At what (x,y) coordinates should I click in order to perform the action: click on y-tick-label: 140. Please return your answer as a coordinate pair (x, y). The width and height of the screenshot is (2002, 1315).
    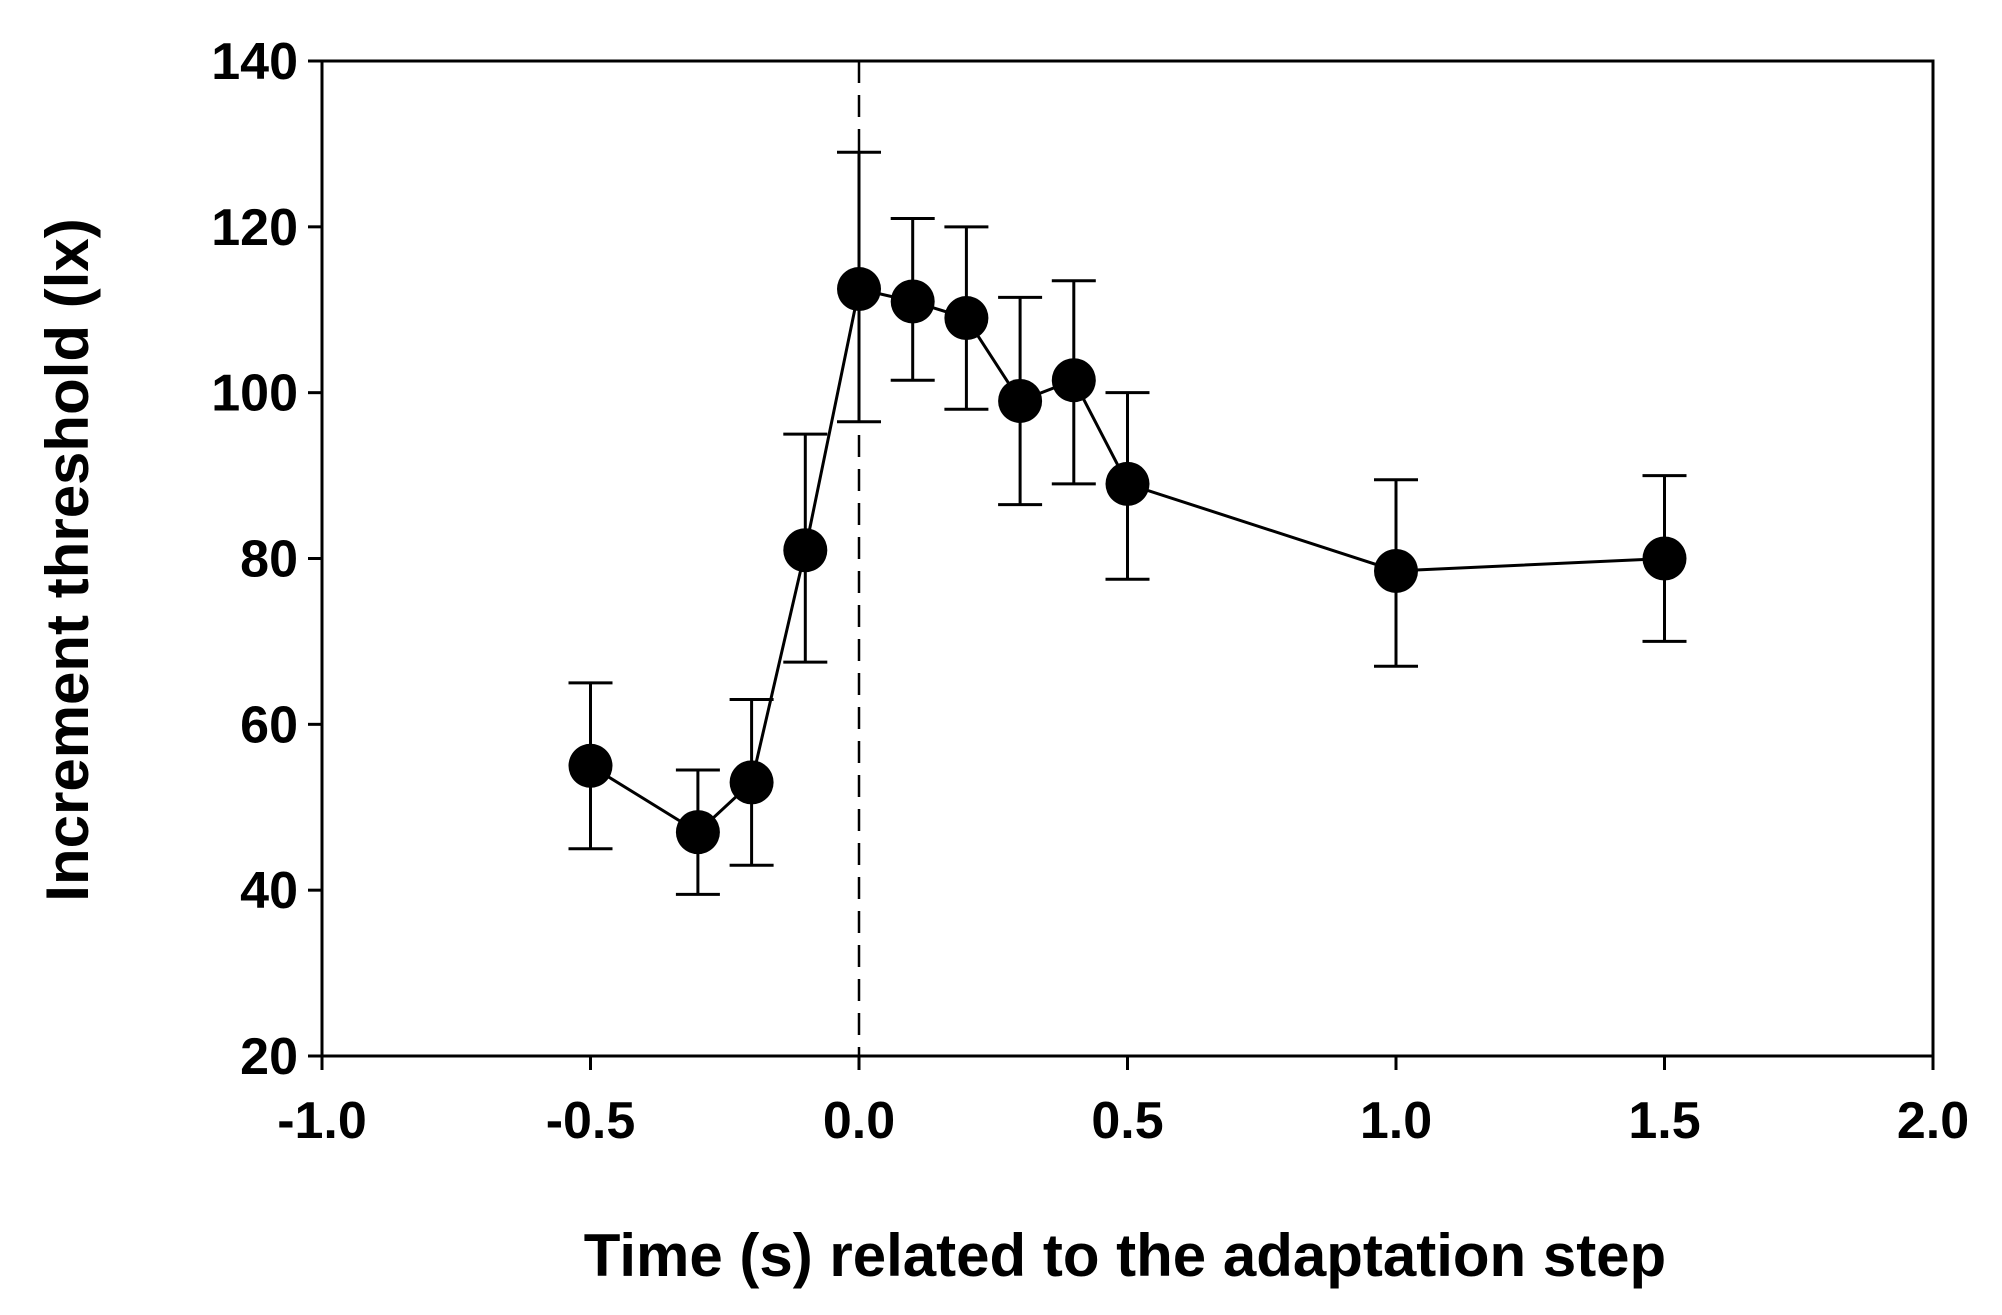
    Looking at the image, I should click on (254, 62).